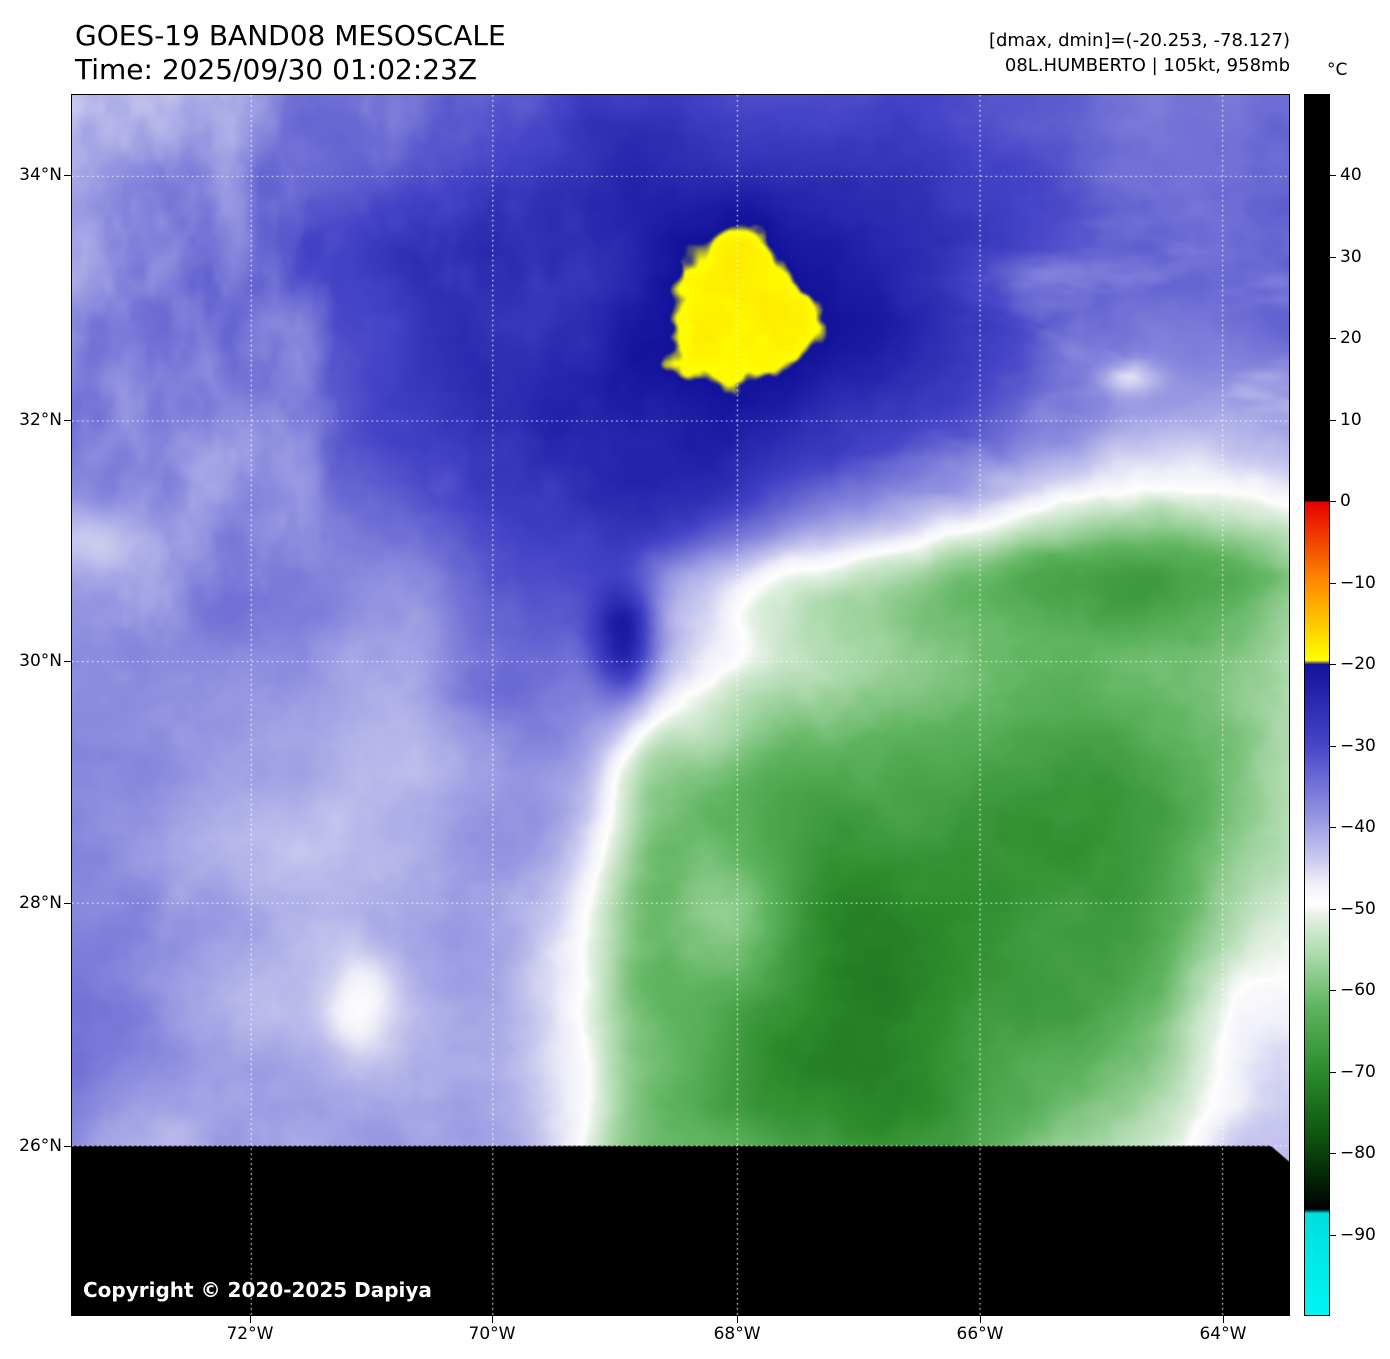  What do you see at coordinates (1223, 1334) in the screenshot?
I see `lon-axis-label: 64°W` at bounding box center [1223, 1334].